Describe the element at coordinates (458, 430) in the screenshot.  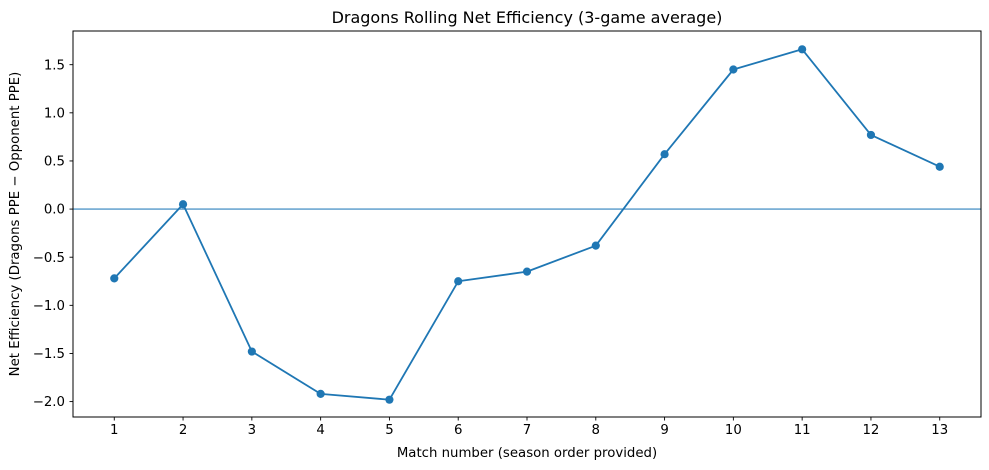
I see `x-tick-label: 6` at that location.